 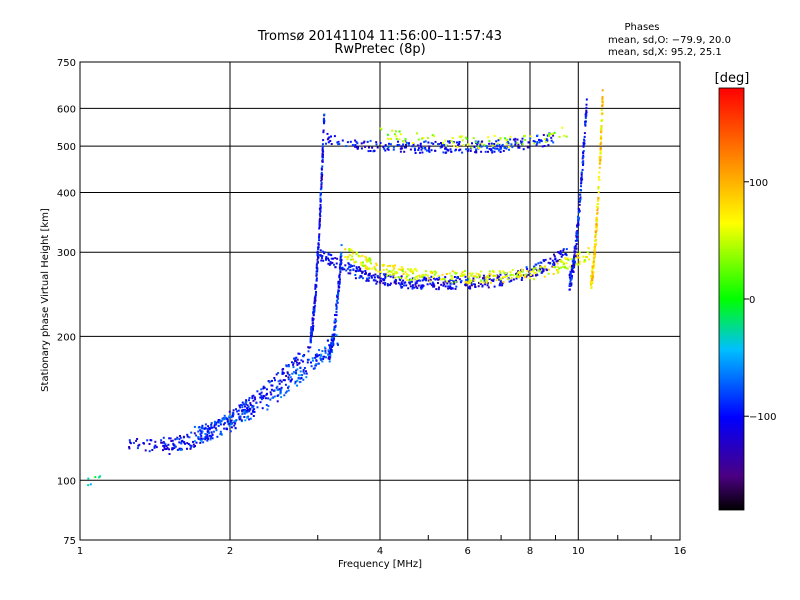 What do you see at coordinates (380, 564) in the screenshot?
I see `x-axis-label: Frequency [MHz]` at bounding box center [380, 564].